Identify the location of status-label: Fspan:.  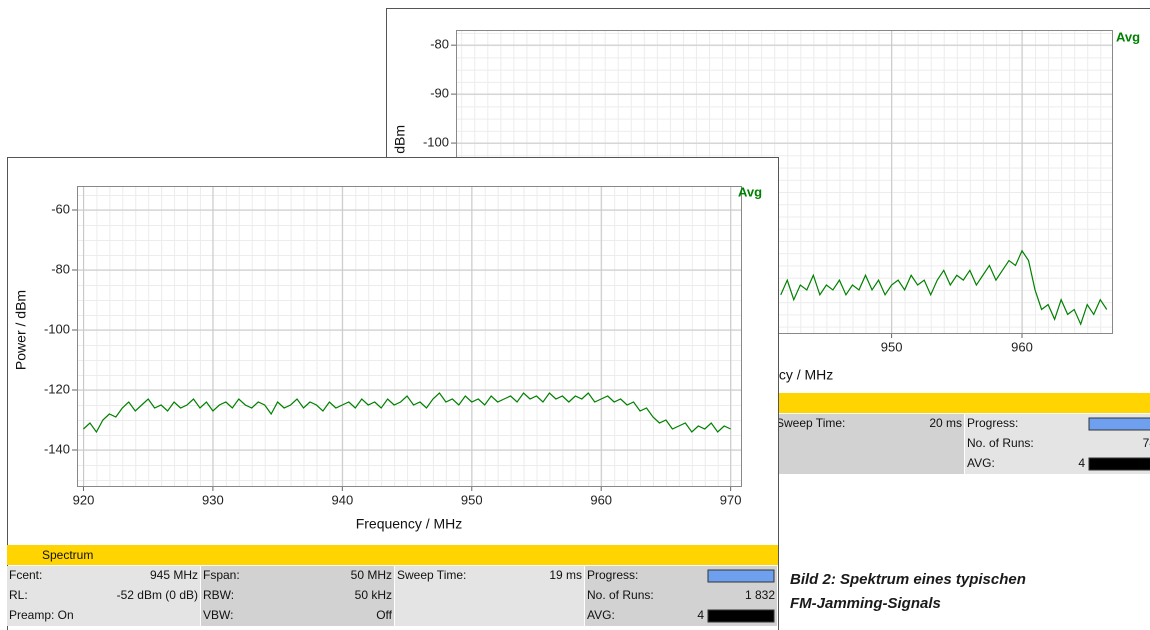
(221, 575).